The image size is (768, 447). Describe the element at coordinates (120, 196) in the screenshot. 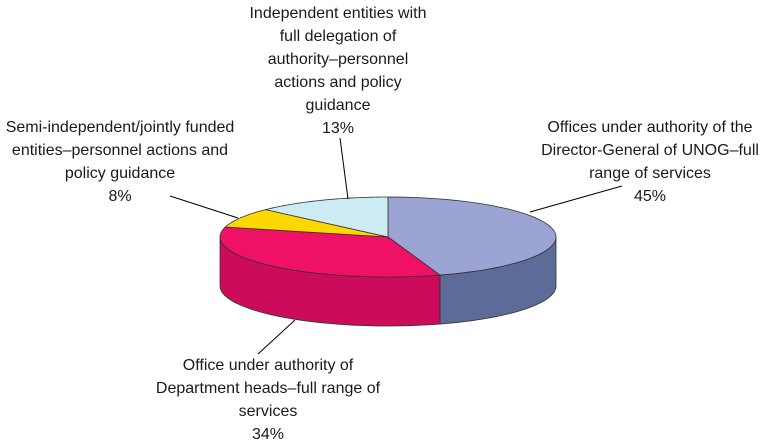

I see `value-label: 8%` at that location.